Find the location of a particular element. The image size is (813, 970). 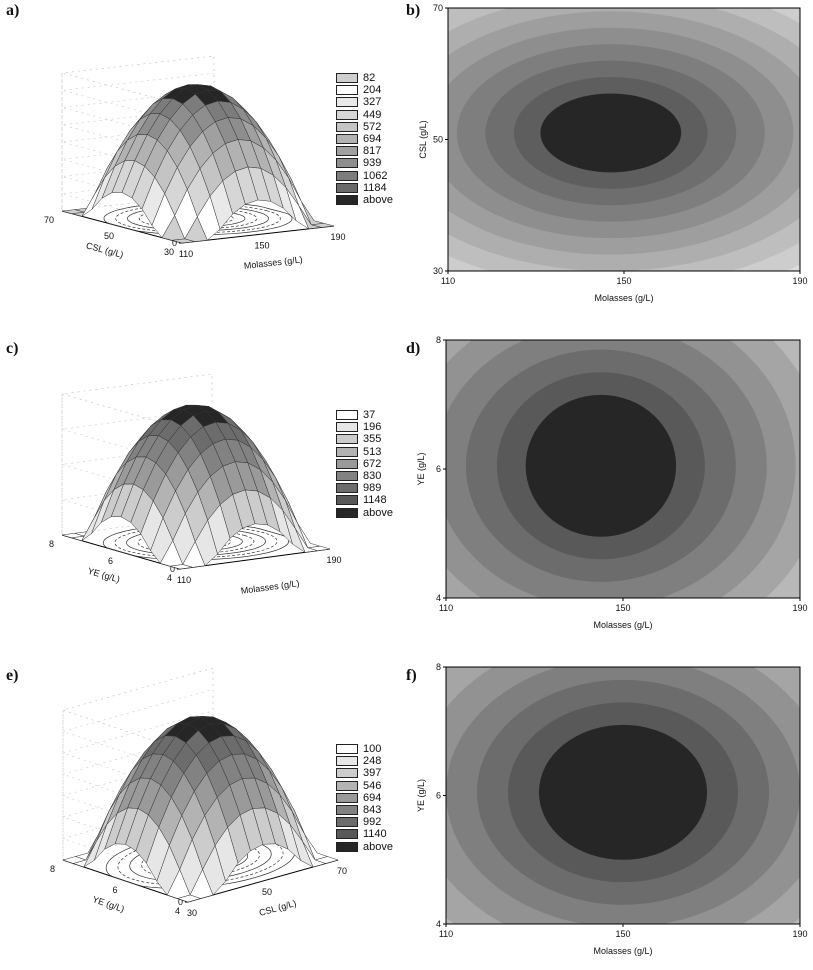

legend-label: 100 is located at coordinates (372, 749).